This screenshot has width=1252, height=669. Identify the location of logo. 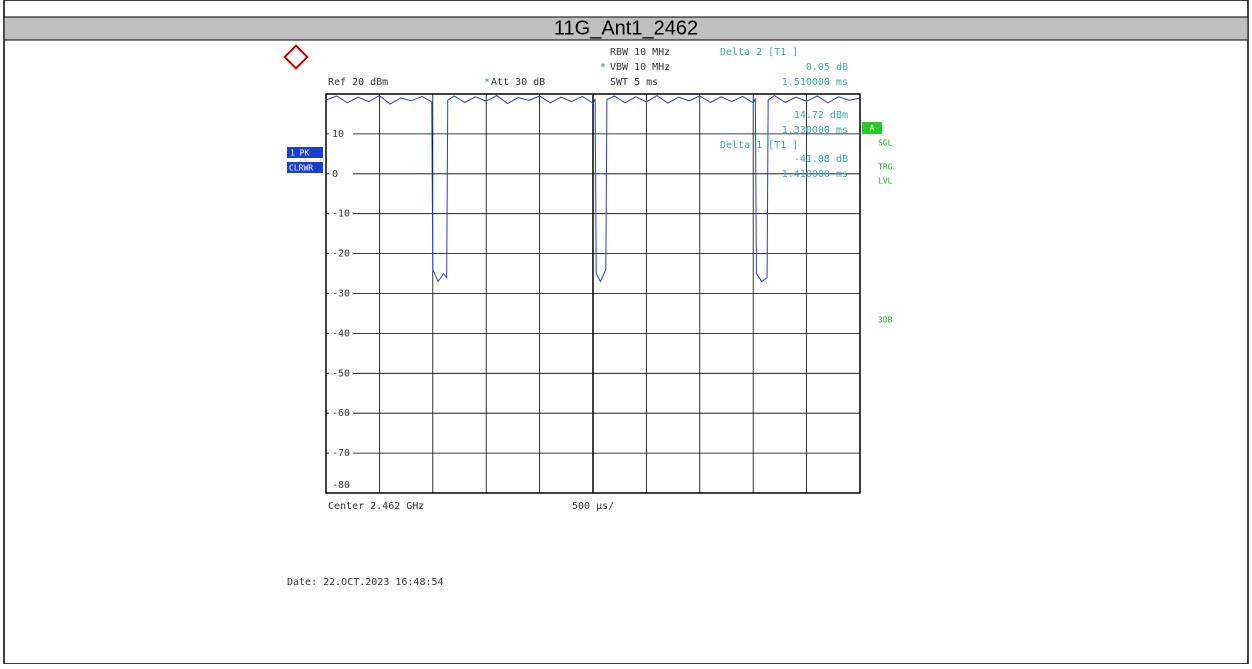
(296, 57).